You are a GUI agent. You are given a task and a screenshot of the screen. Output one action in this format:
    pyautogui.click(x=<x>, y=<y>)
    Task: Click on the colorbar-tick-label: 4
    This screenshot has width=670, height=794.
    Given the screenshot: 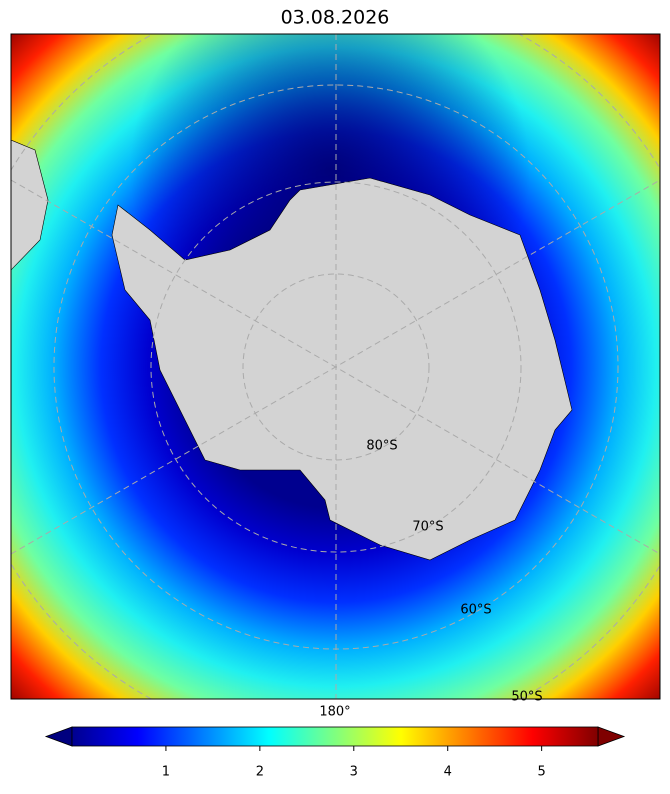 What is the action you would take?
    pyautogui.click(x=448, y=772)
    